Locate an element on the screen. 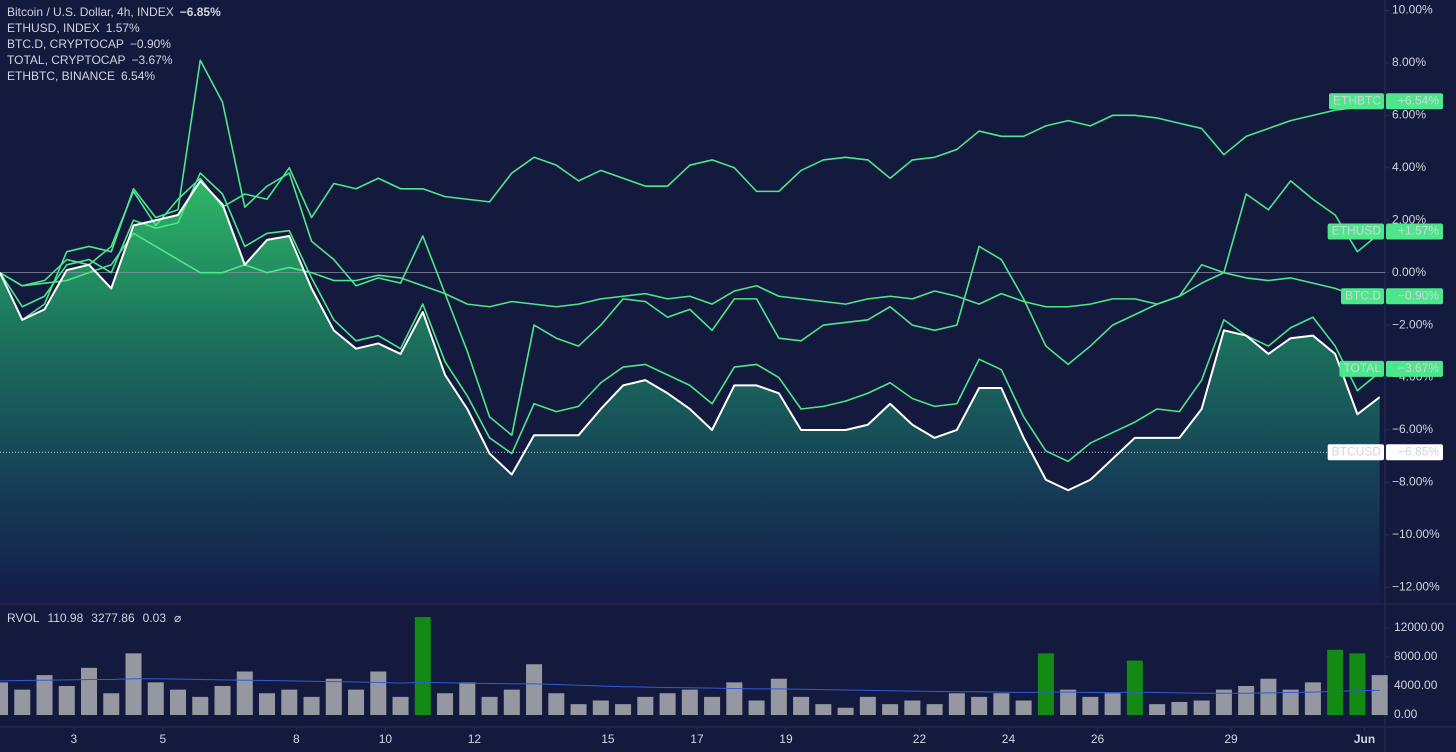 The width and height of the screenshot is (1456, 752). legend-change: 1.57% is located at coordinates (123, 28).